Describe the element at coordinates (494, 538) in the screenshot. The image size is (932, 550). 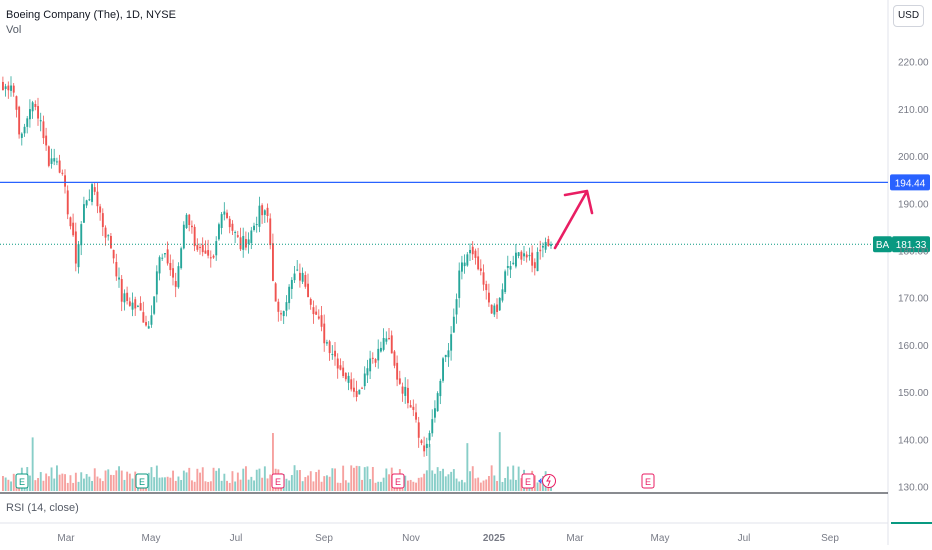
I see `x-tick-label: 2025` at that location.